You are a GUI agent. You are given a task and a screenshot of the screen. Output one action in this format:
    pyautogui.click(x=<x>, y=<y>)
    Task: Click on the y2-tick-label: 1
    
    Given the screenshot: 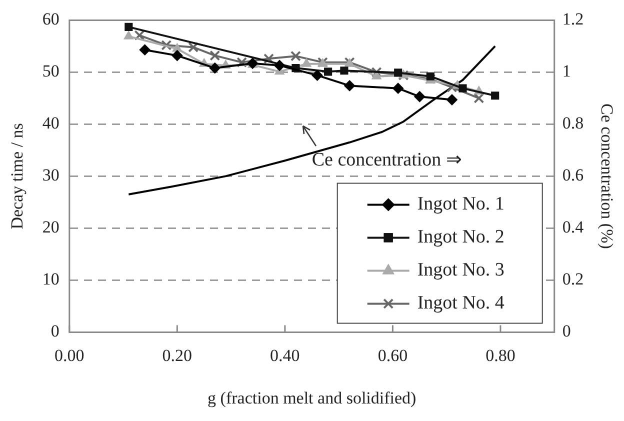 What is the action you would take?
    pyautogui.click(x=566, y=71)
    